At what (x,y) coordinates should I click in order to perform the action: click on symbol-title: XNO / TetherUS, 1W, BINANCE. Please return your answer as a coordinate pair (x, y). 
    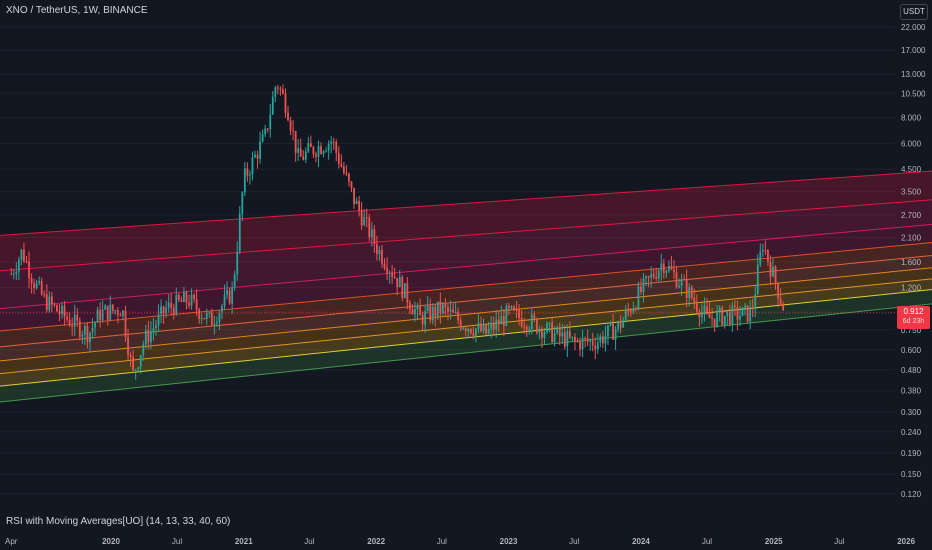
    Looking at the image, I should click on (77, 10).